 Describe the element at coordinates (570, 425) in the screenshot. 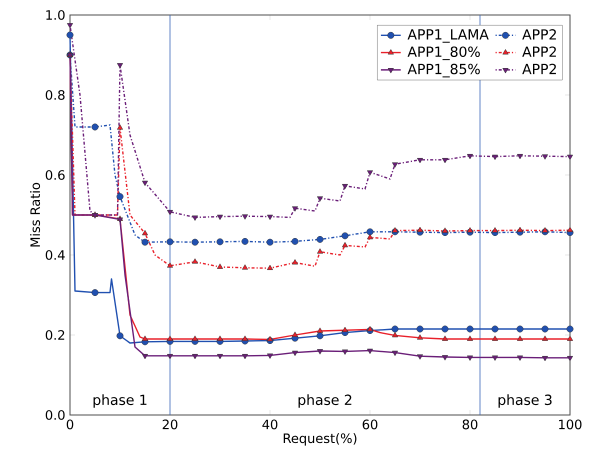

I see `x-tick-label: 100` at that location.